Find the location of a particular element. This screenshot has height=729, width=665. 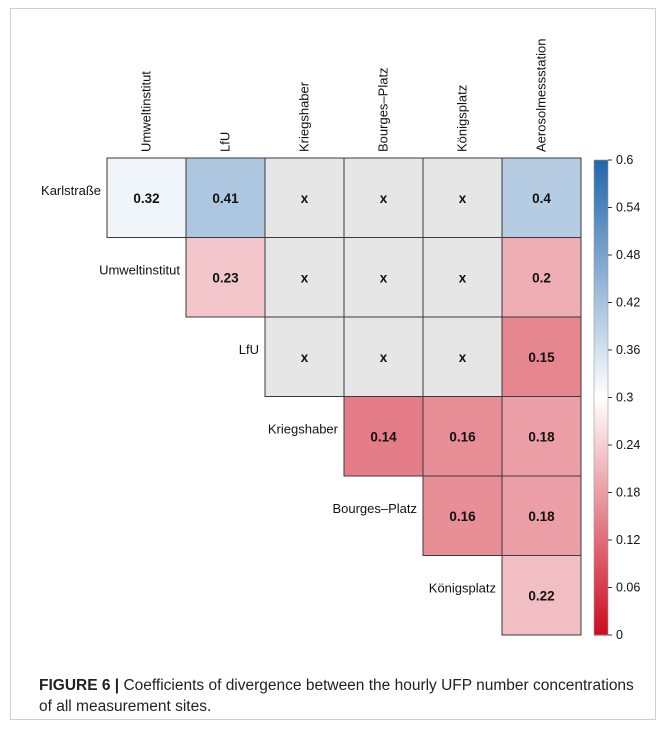

colorbar-tick-label: 0.06 is located at coordinates (628, 588).